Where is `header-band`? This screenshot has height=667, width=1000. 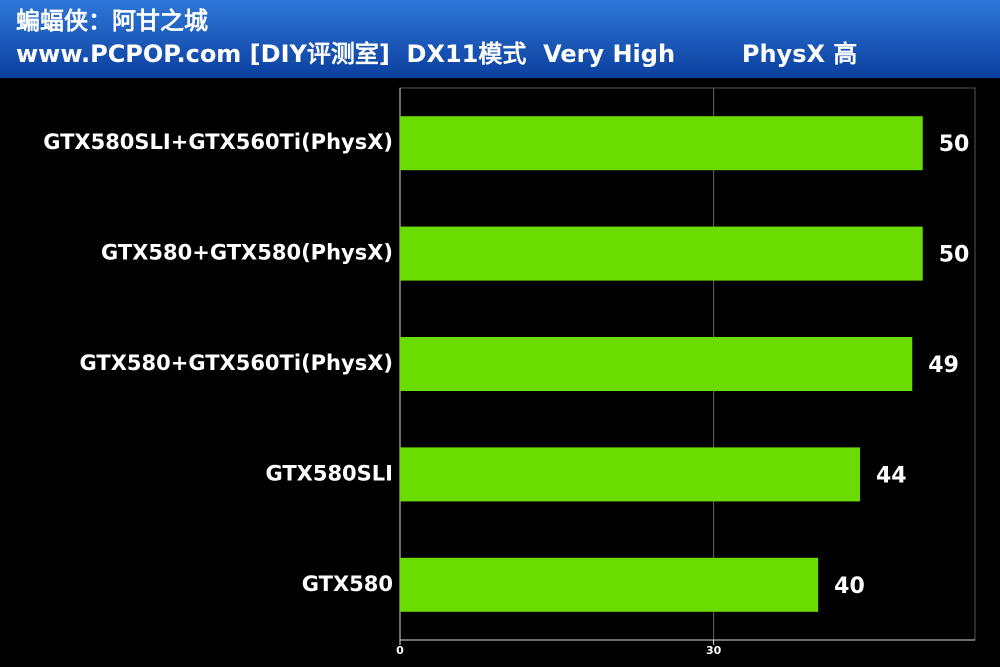 header-band is located at coordinates (500, 39).